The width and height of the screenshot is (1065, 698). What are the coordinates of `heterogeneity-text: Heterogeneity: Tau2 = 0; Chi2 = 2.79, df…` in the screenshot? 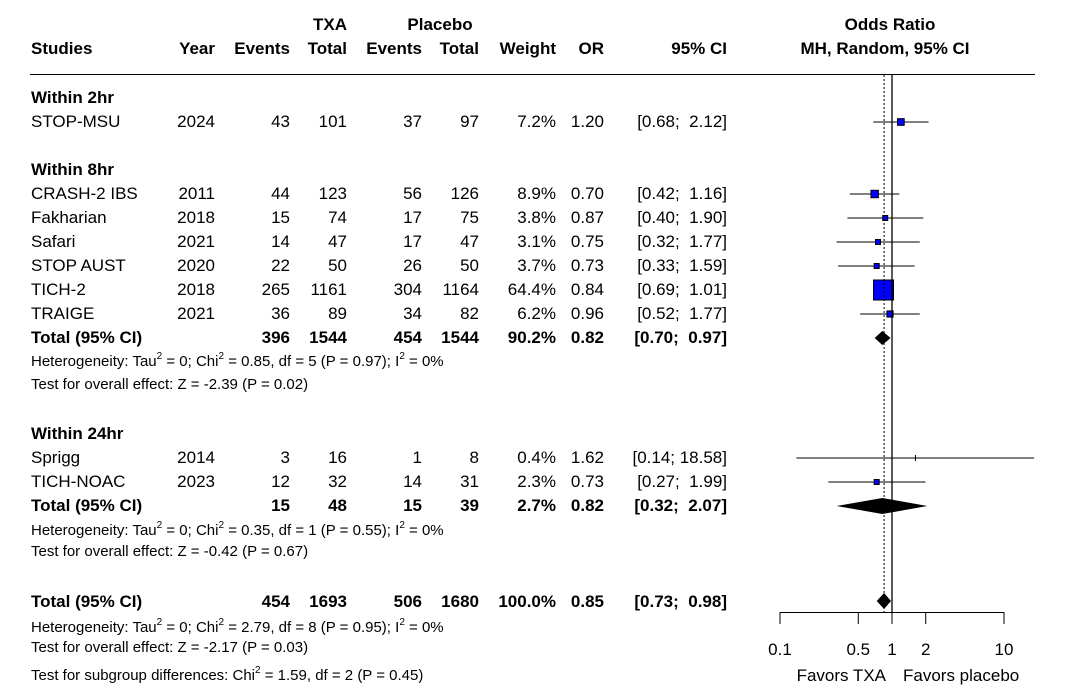 It's located at (237, 627).